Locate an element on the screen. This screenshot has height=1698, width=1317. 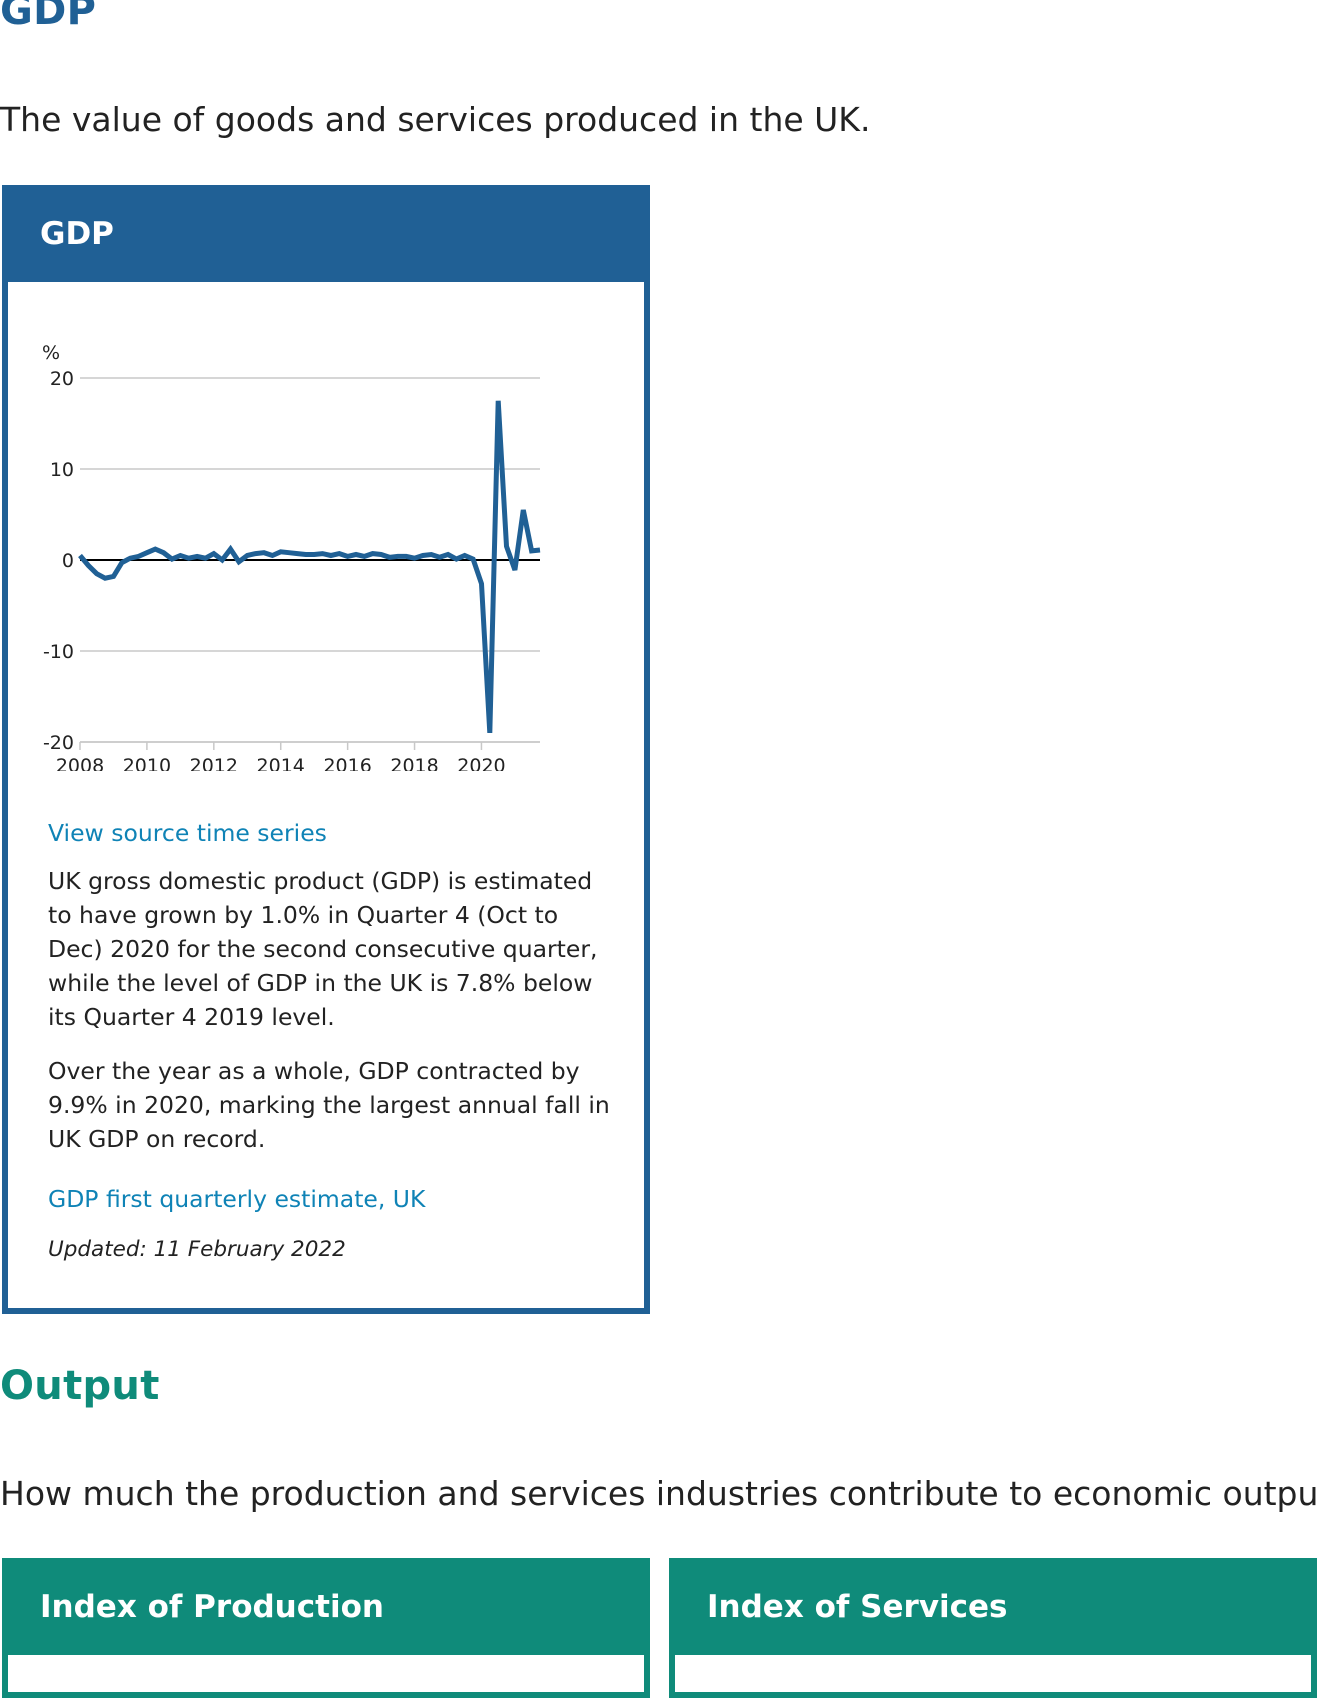
gdp-updated-date: Updated: 11 February 2022 is located at coordinates (197, 1249).